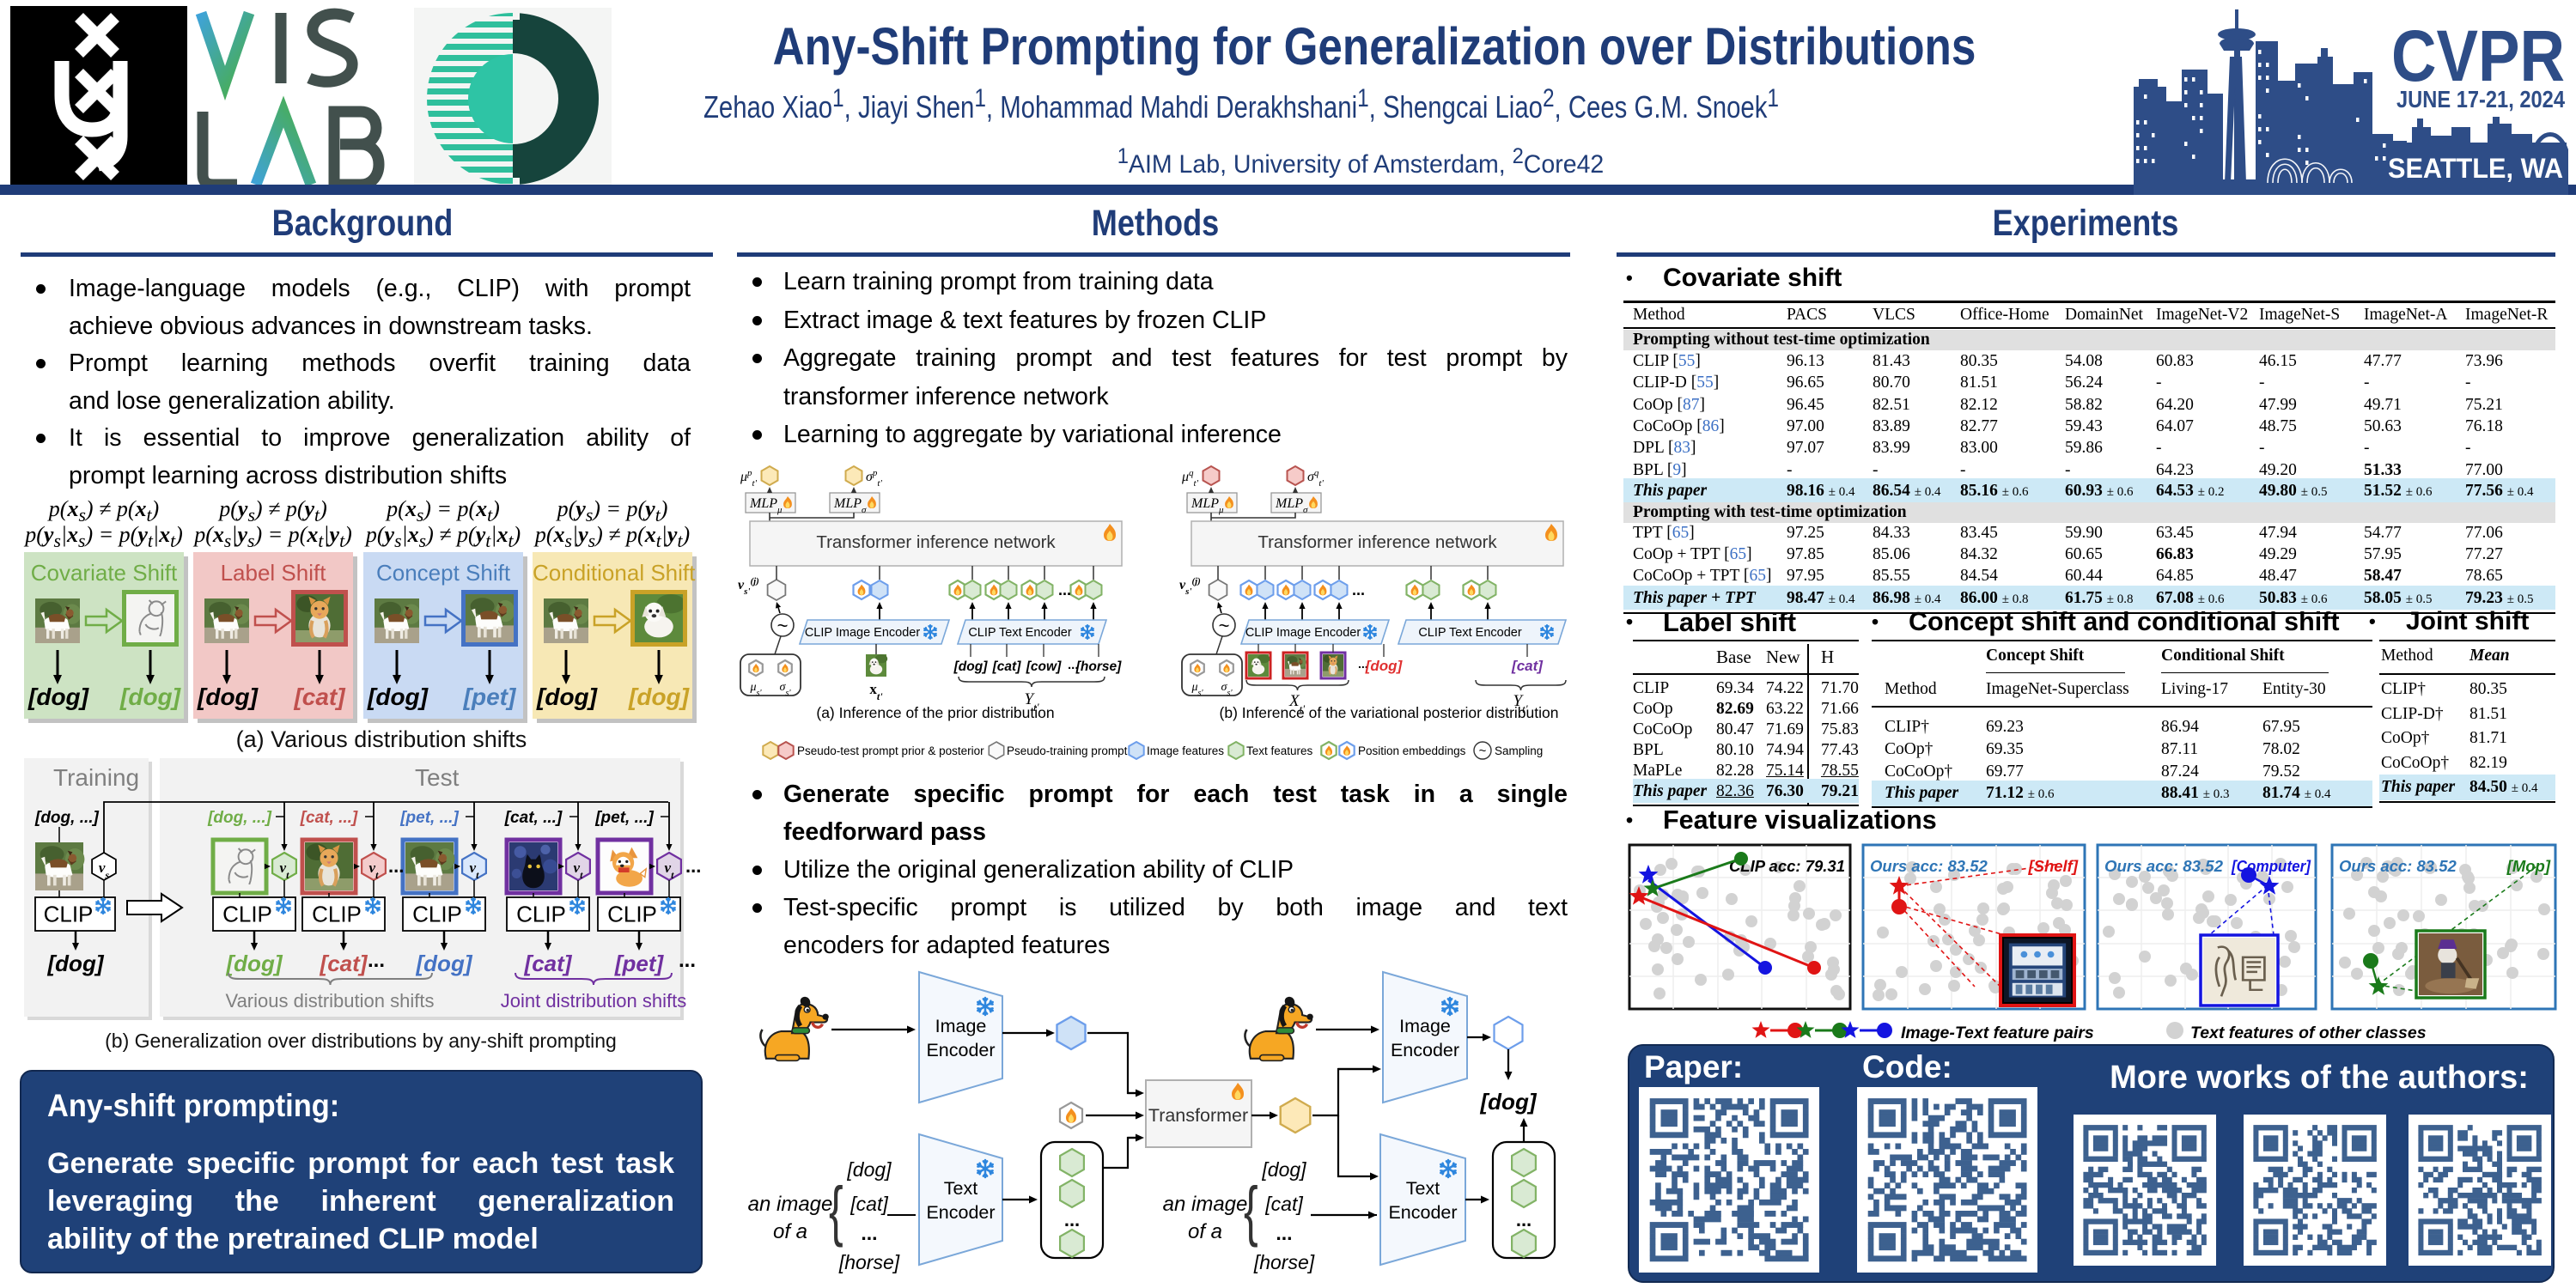 This screenshot has width=2576, height=1288. I want to click on svg-text: Text features of other classes, so click(2308, 1033).